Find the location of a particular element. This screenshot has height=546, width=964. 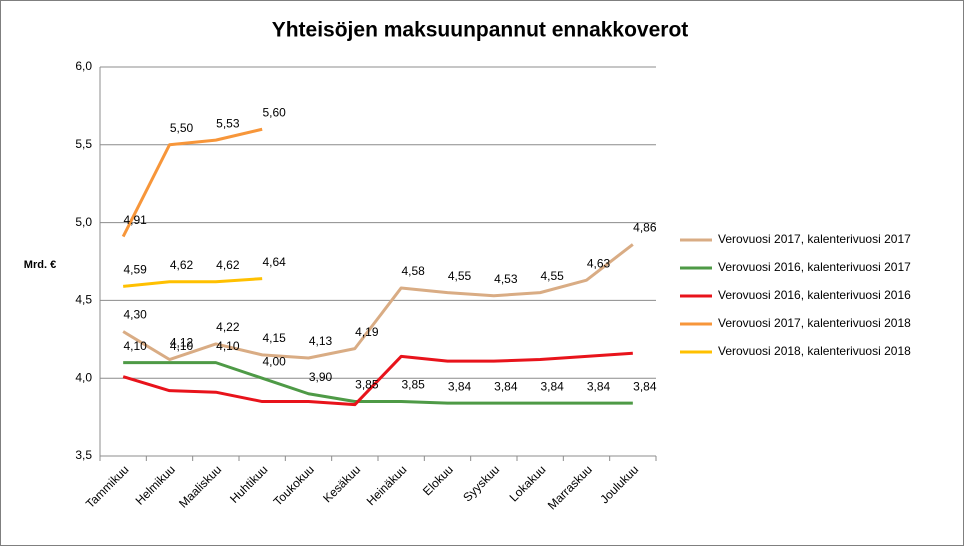

data-label: 3,90 is located at coordinates (321, 377).